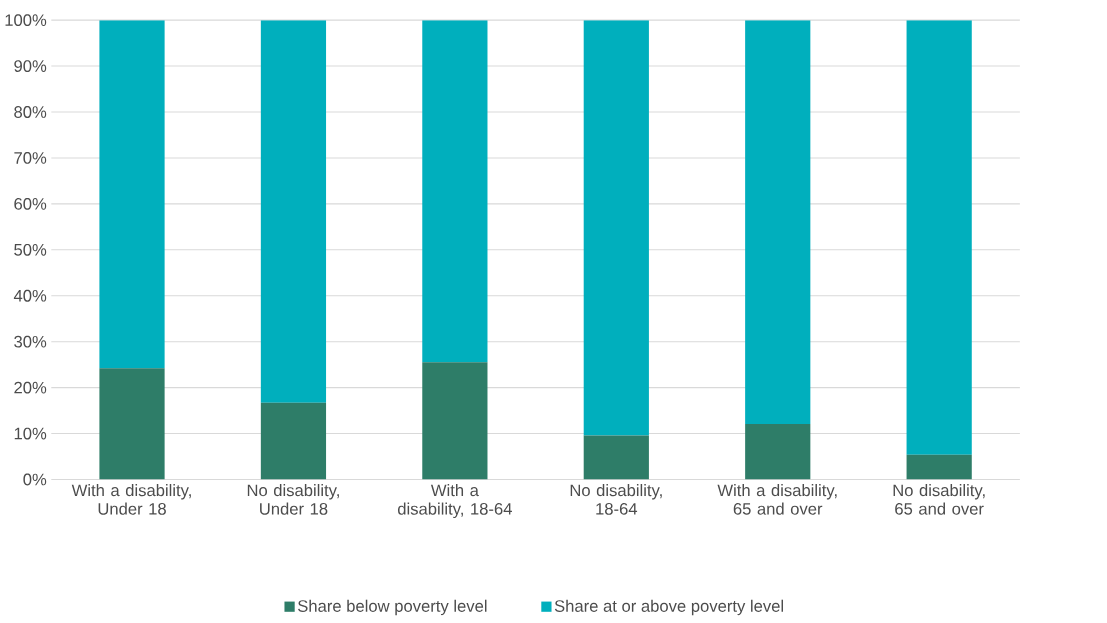  What do you see at coordinates (35, 479) in the screenshot?
I see `y-tick-label: 0%` at bounding box center [35, 479].